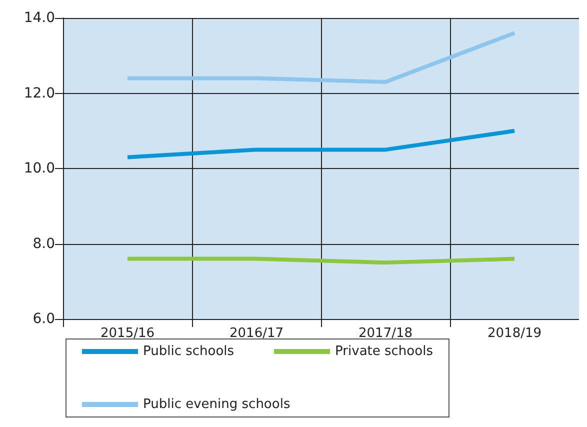  What do you see at coordinates (39, 168) in the screenshot?
I see `y-tick-label: 10.0` at bounding box center [39, 168].